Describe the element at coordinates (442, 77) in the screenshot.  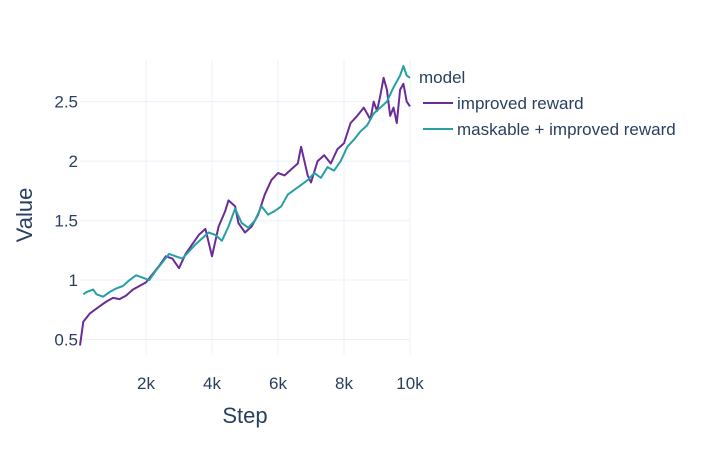
I see `legend-title: model` at that location.